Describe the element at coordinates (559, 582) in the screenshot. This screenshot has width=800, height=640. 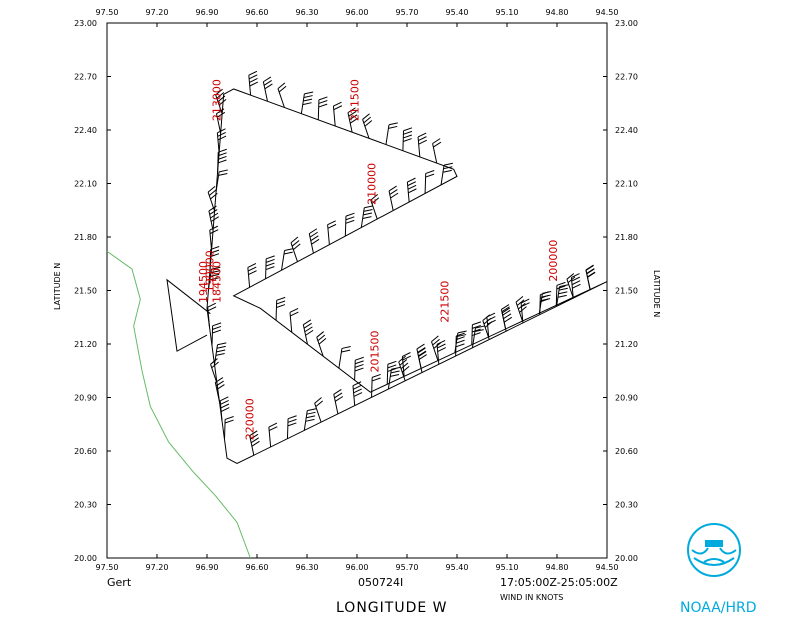
I see `time-range: 17:05:00Z-25:05:00Z` at that location.